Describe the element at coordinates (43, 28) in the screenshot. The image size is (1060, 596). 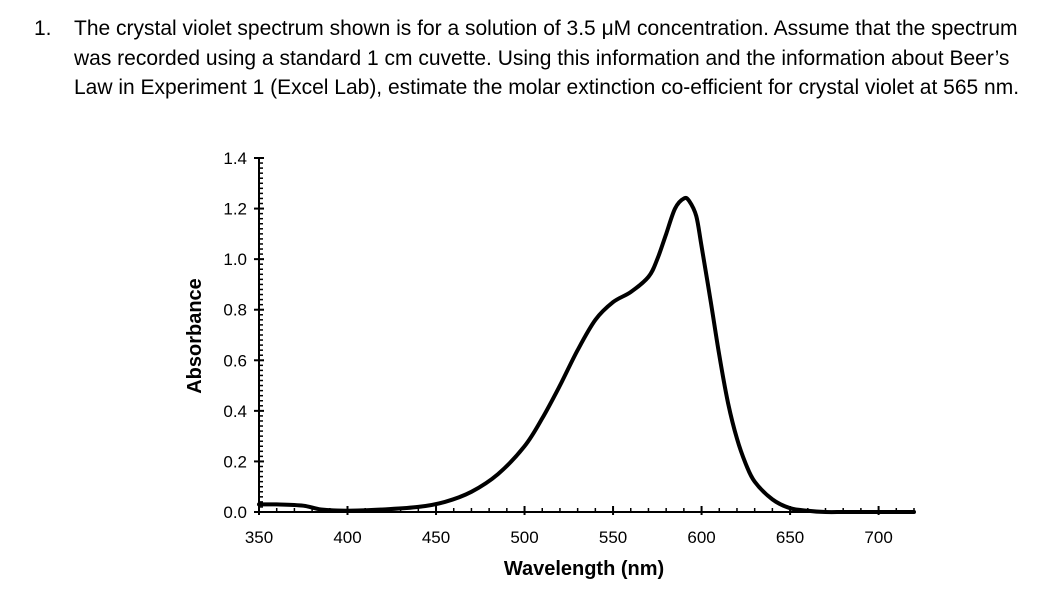
I see `question-number: 1.` at that location.